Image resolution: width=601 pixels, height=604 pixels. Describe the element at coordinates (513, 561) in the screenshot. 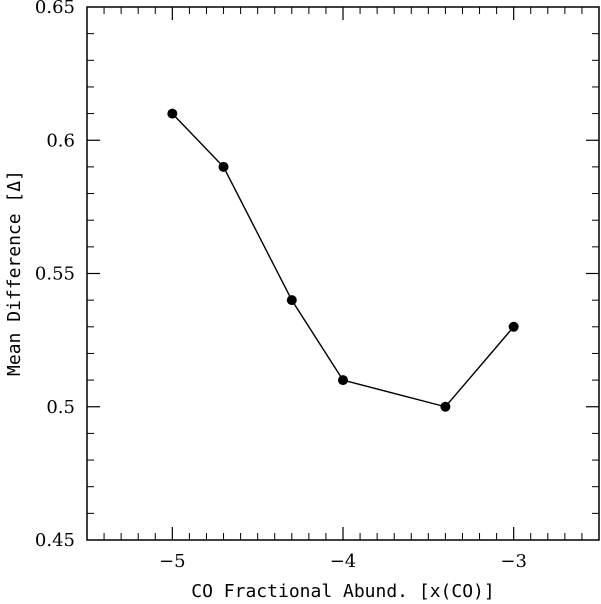

I see `x-tick-label: −3` at that location.